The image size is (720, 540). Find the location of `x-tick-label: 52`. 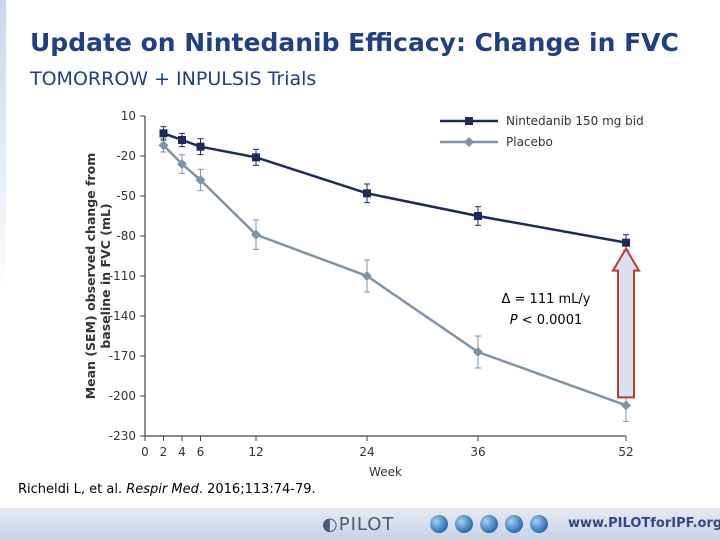

x-tick-label: 52 is located at coordinates (625, 452).